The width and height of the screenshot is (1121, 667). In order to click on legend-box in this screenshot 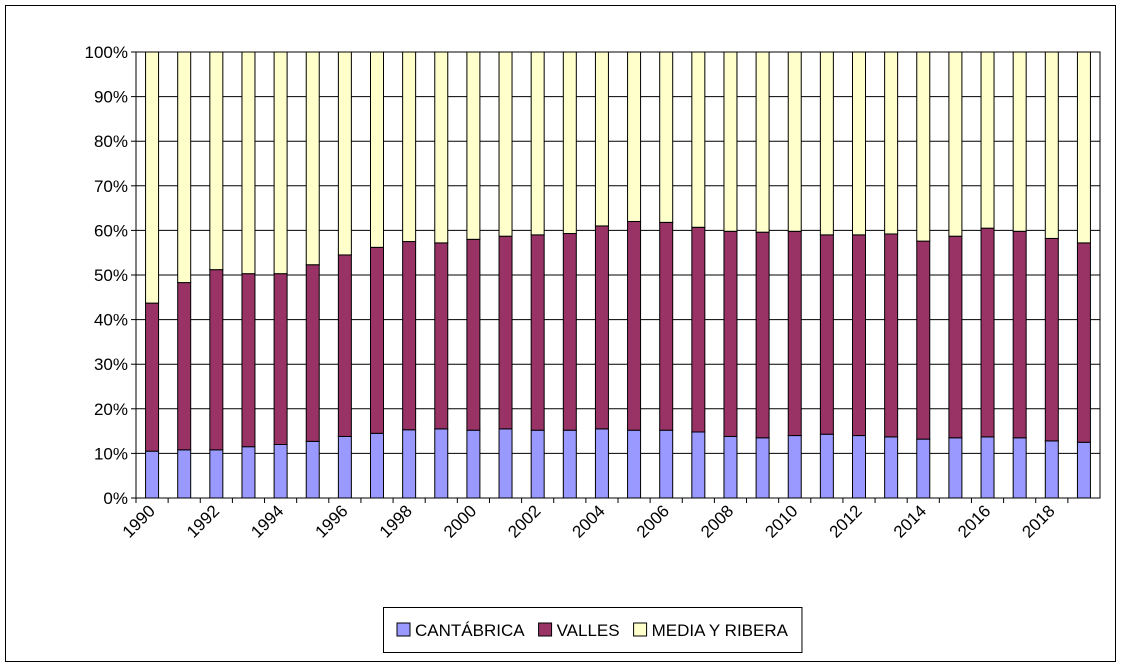, I will do `click(593, 630)`.